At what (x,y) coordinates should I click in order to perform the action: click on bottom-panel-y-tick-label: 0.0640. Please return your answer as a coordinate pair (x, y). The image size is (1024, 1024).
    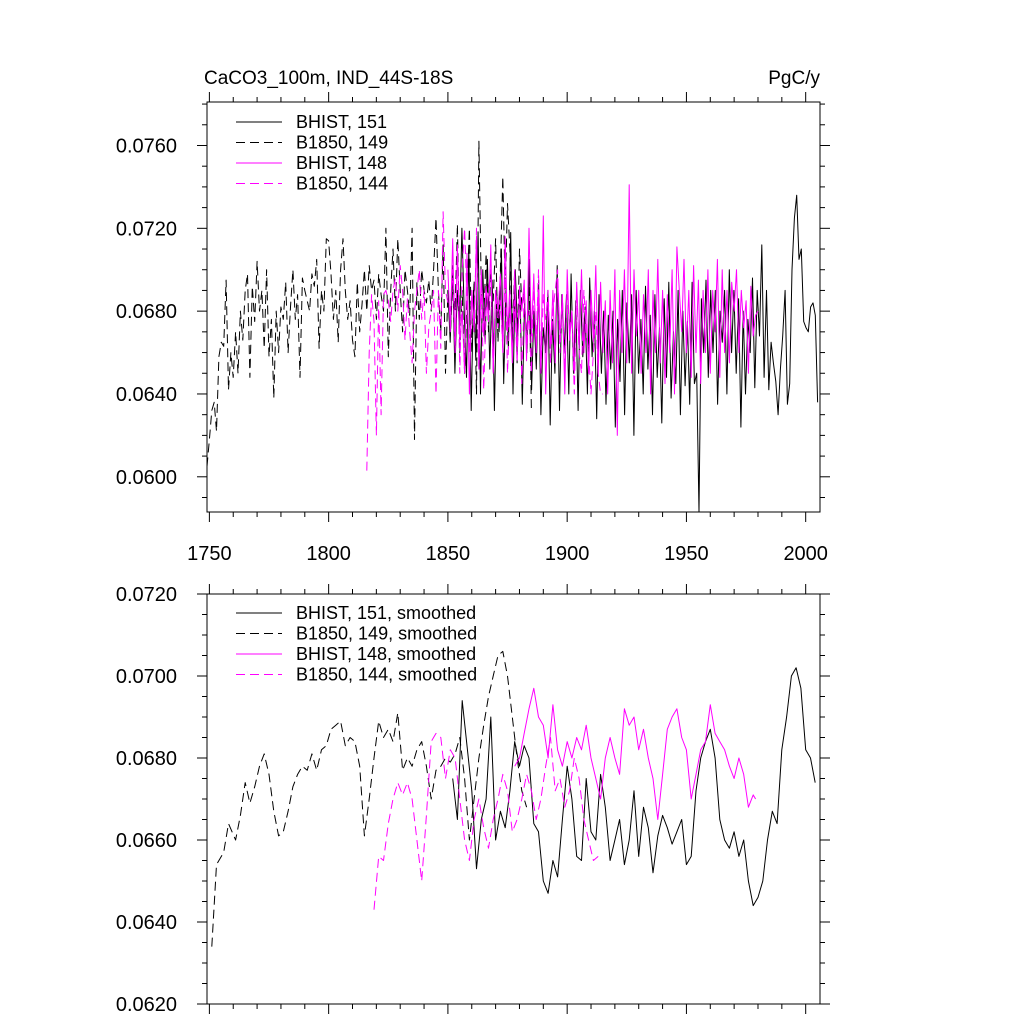
    Looking at the image, I should click on (146, 923).